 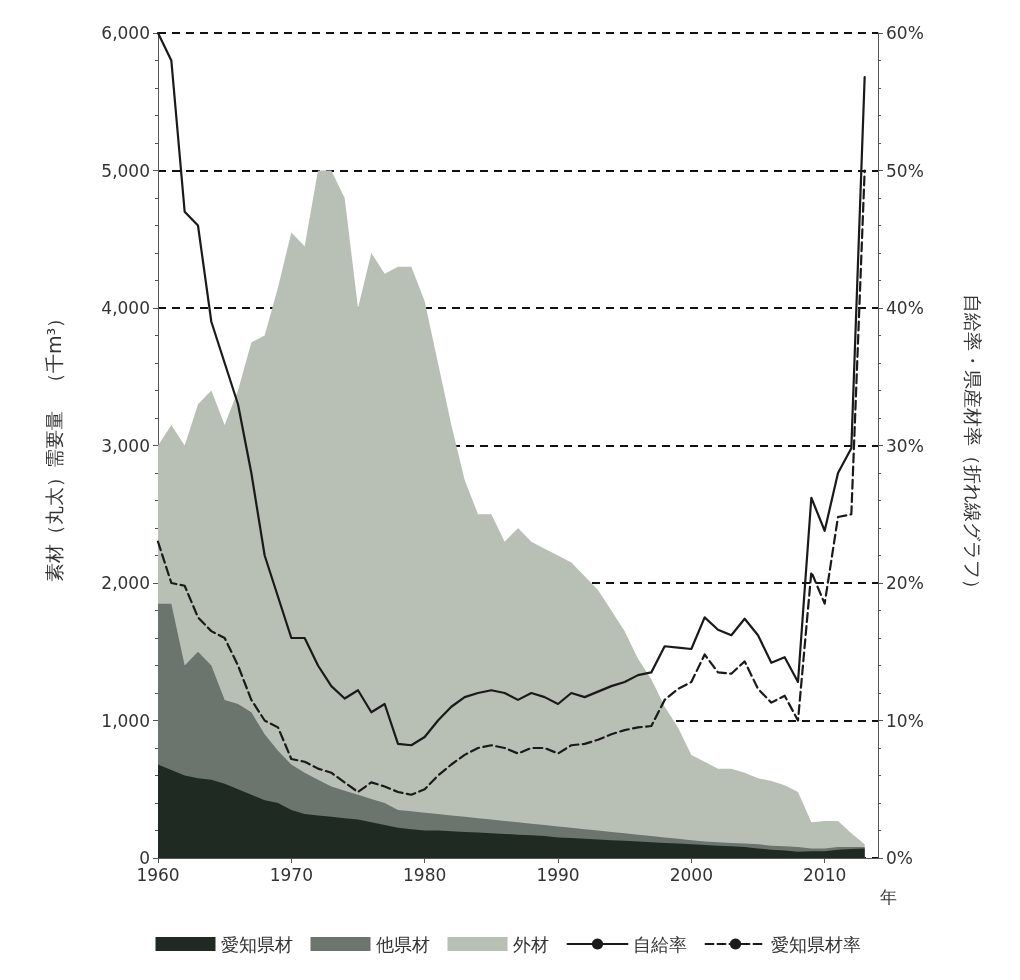 What do you see at coordinates (125, 720) in the screenshot?
I see `y-tick-label: 1,000` at bounding box center [125, 720].